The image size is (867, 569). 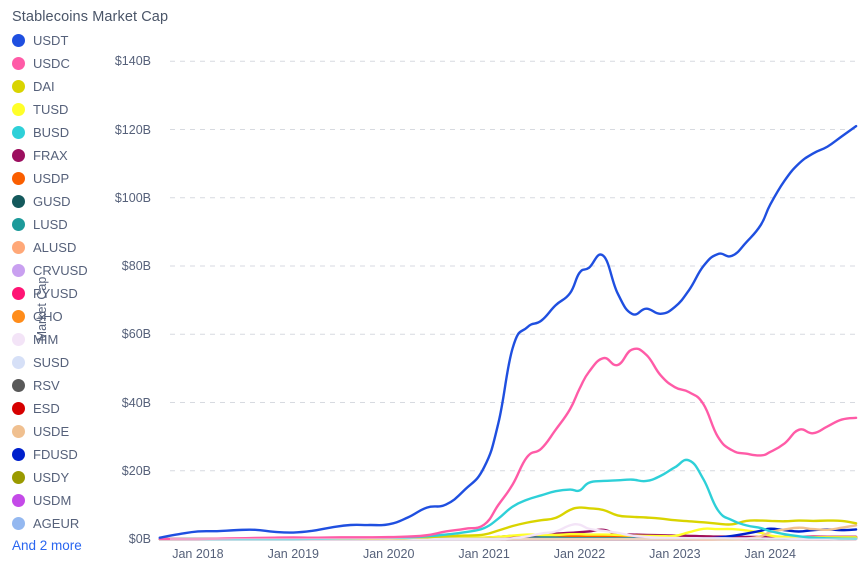 I want to click on legend-item-label: FDUSD, so click(x=55, y=454).